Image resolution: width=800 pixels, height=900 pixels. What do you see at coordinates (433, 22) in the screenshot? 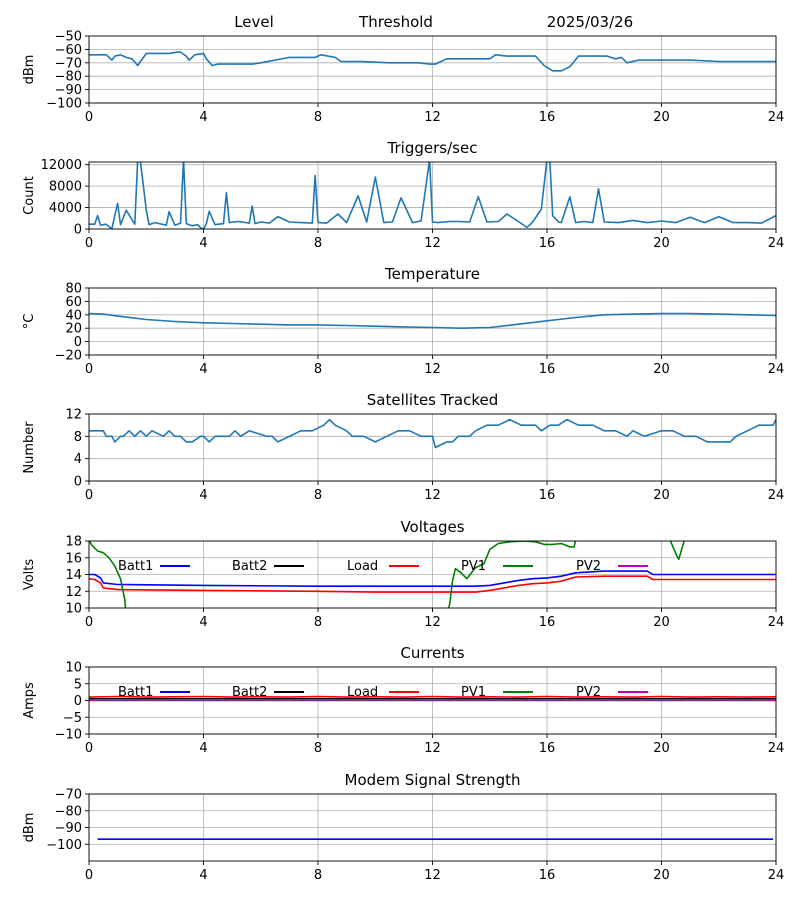
I see `header: Level Threshold 2025/03/26` at bounding box center [433, 22].